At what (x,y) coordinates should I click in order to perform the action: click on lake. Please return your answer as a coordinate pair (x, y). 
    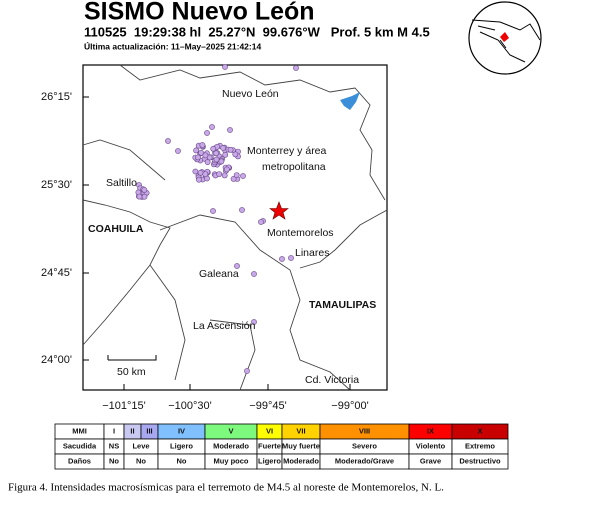
    Looking at the image, I should click on (350, 101).